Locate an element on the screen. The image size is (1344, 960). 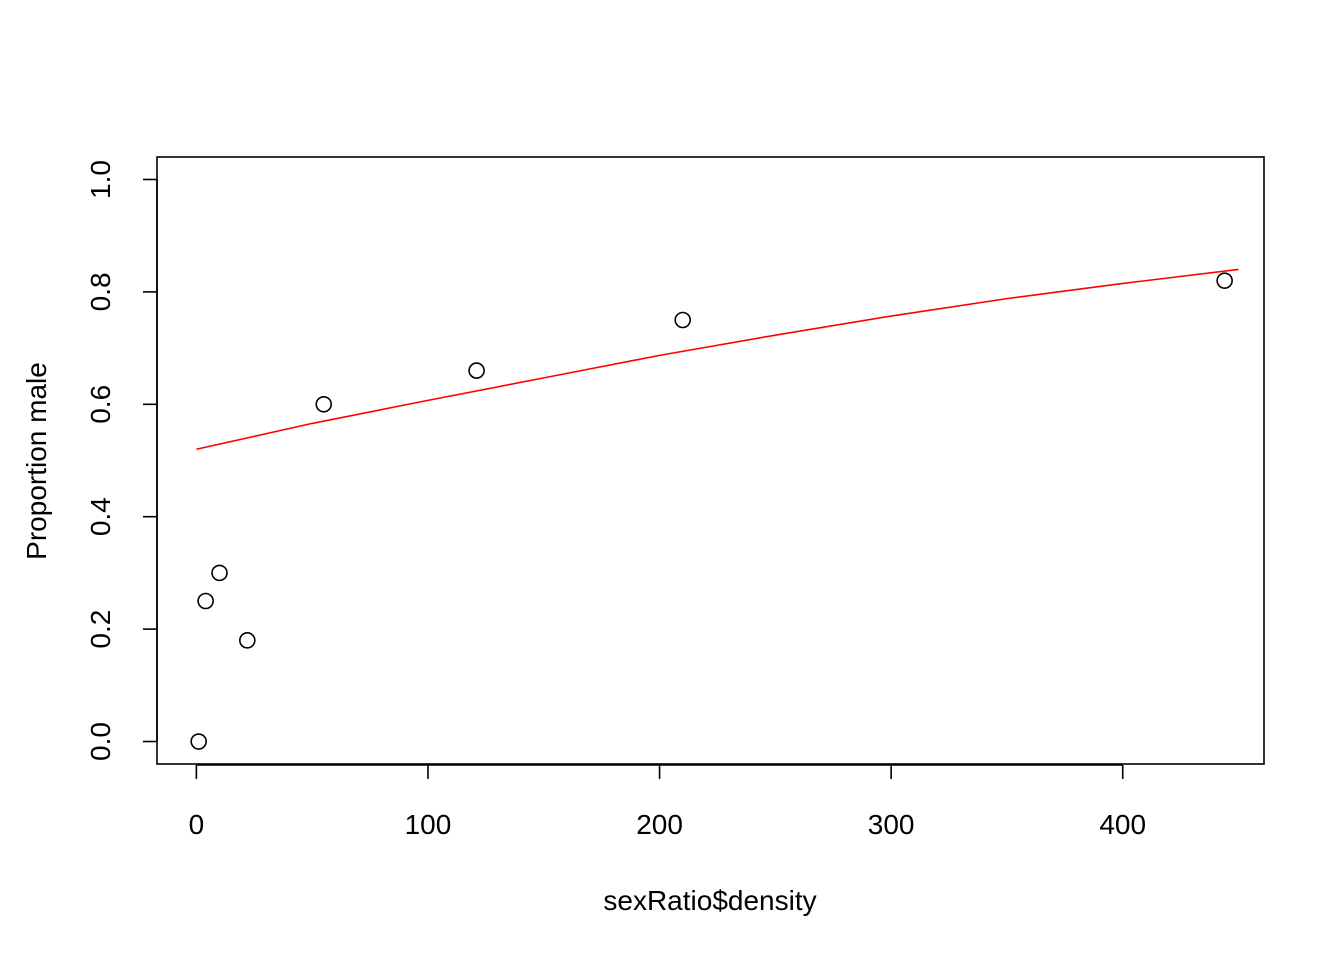
x-tick-label: 300 is located at coordinates (891, 824).